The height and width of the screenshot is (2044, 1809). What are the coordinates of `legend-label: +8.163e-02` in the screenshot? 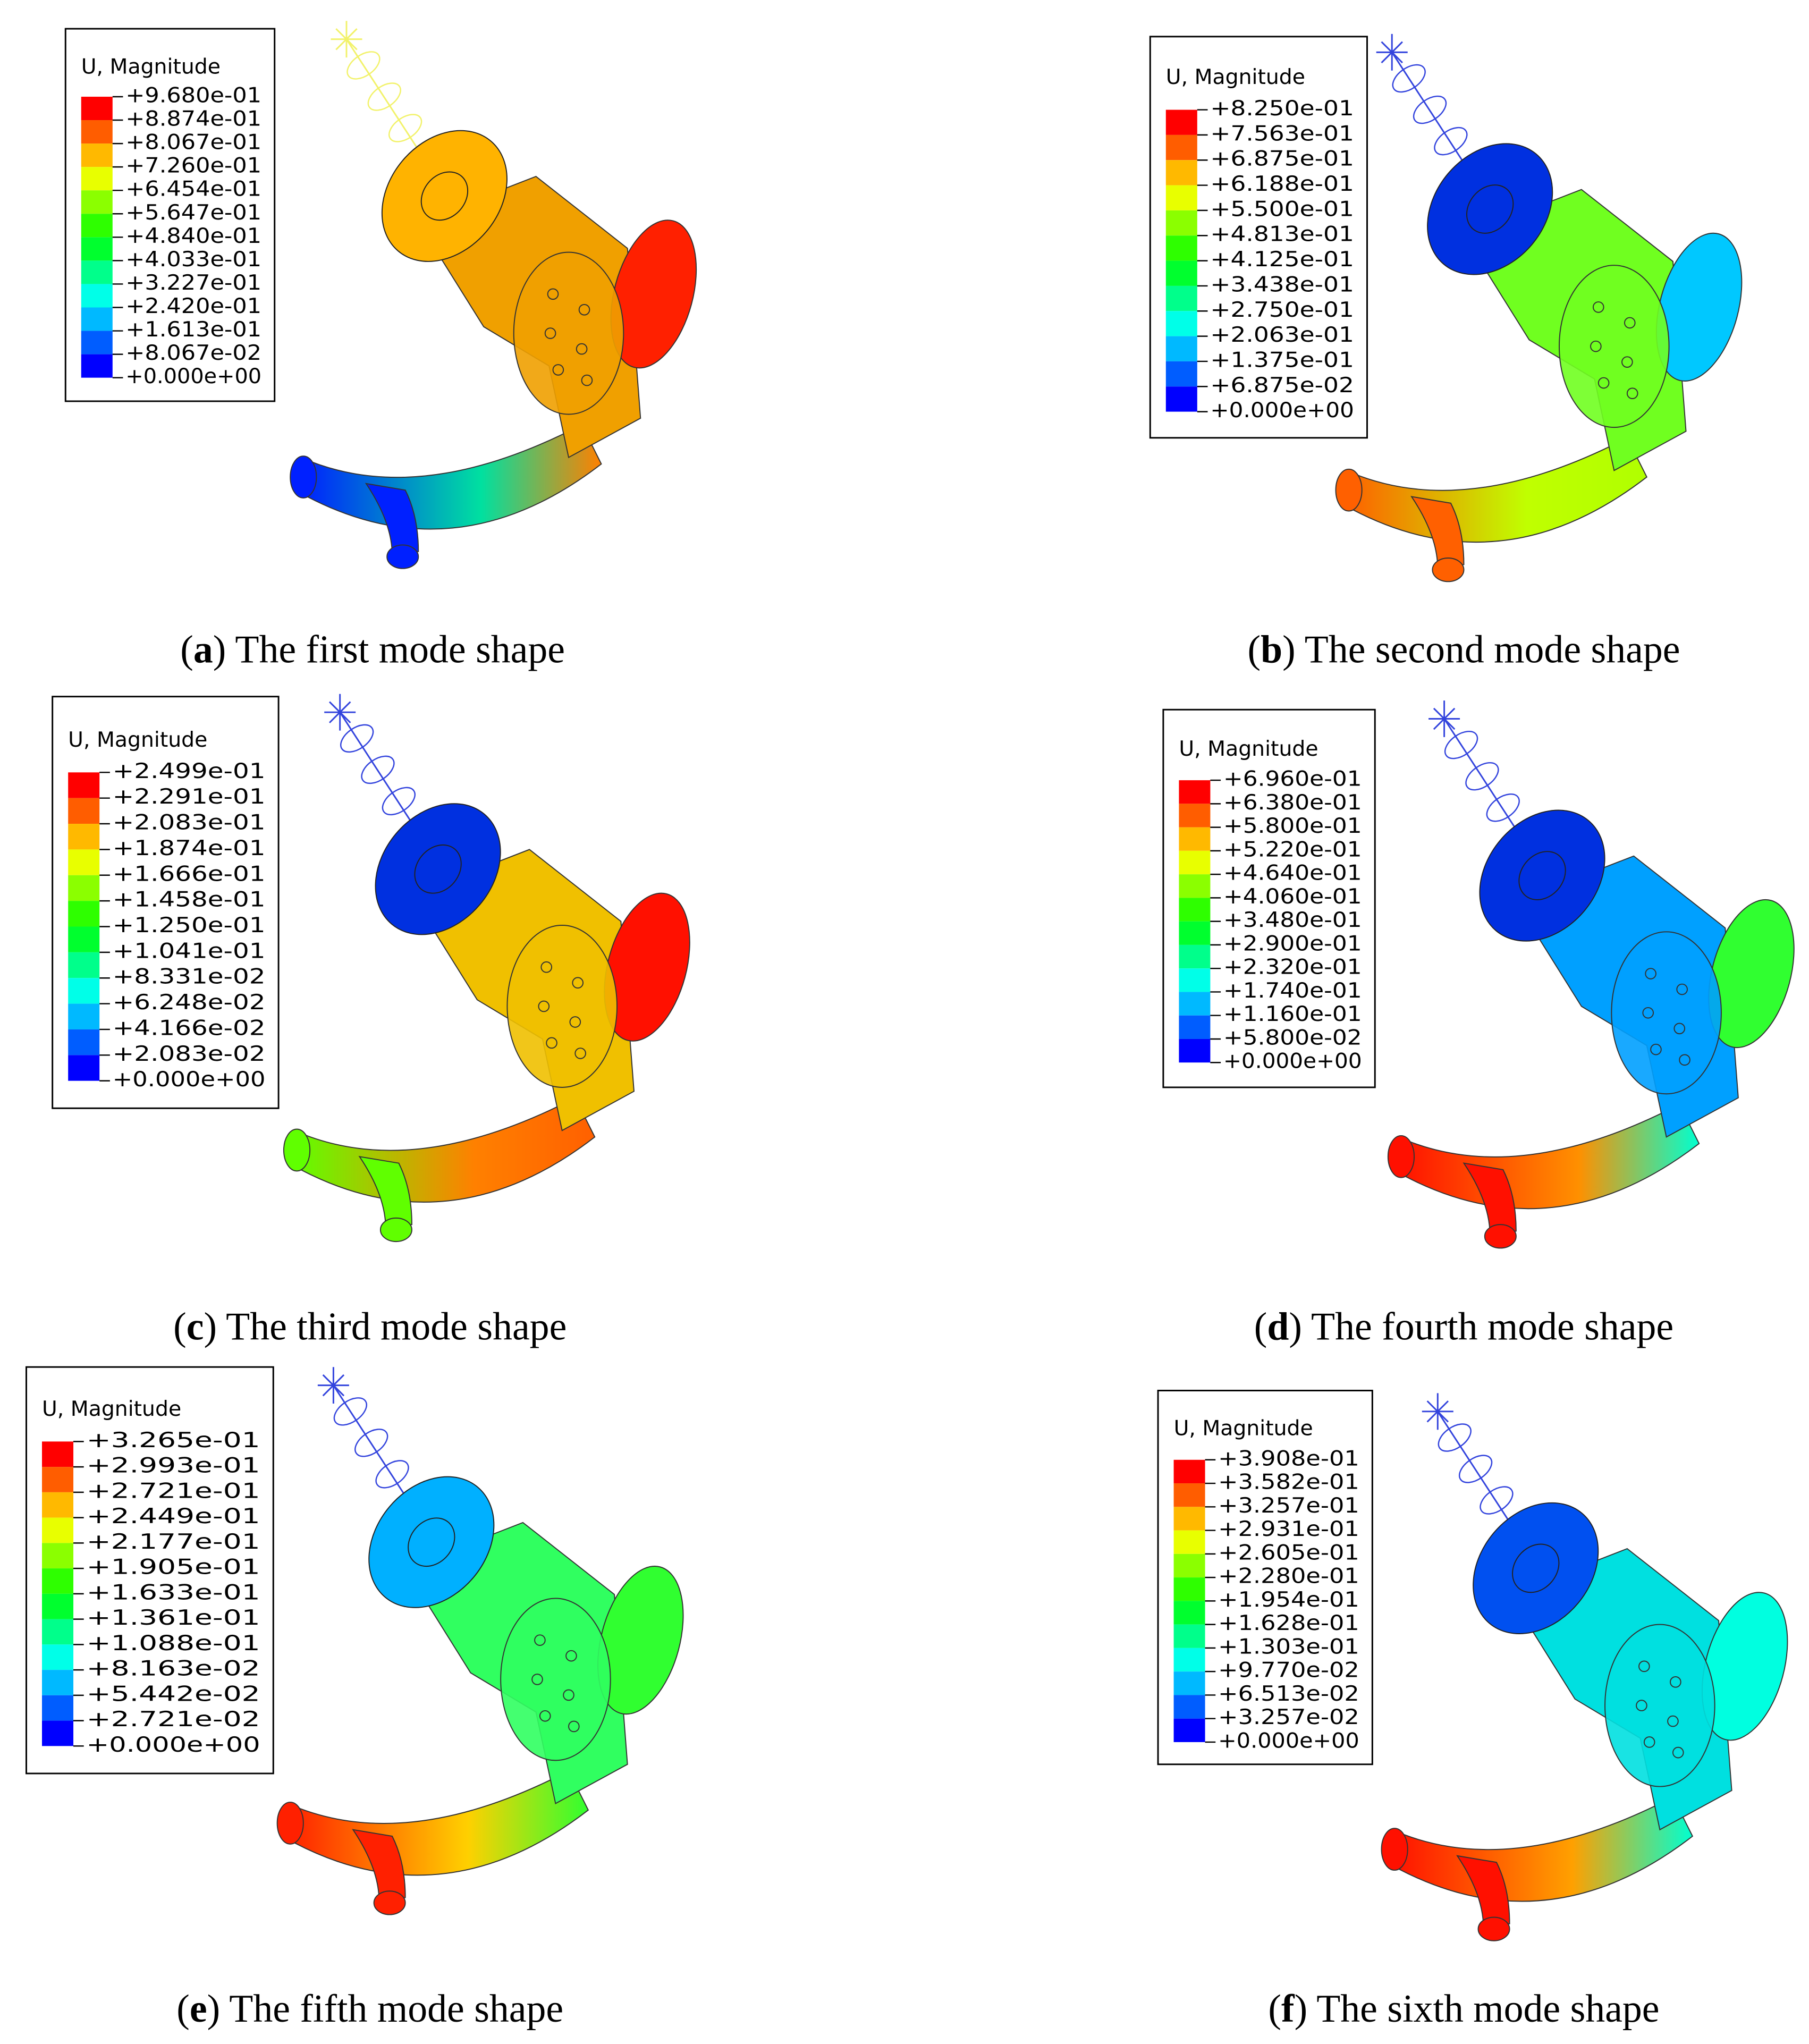 It's located at (173, 1669).